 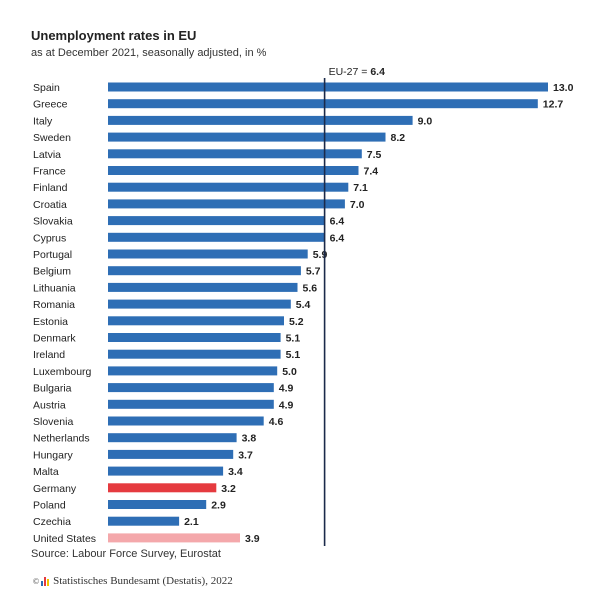 What do you see at coordinates (194, 337) in the screenshot?
I see `bar-denmark` at bounding box center [194, 337].